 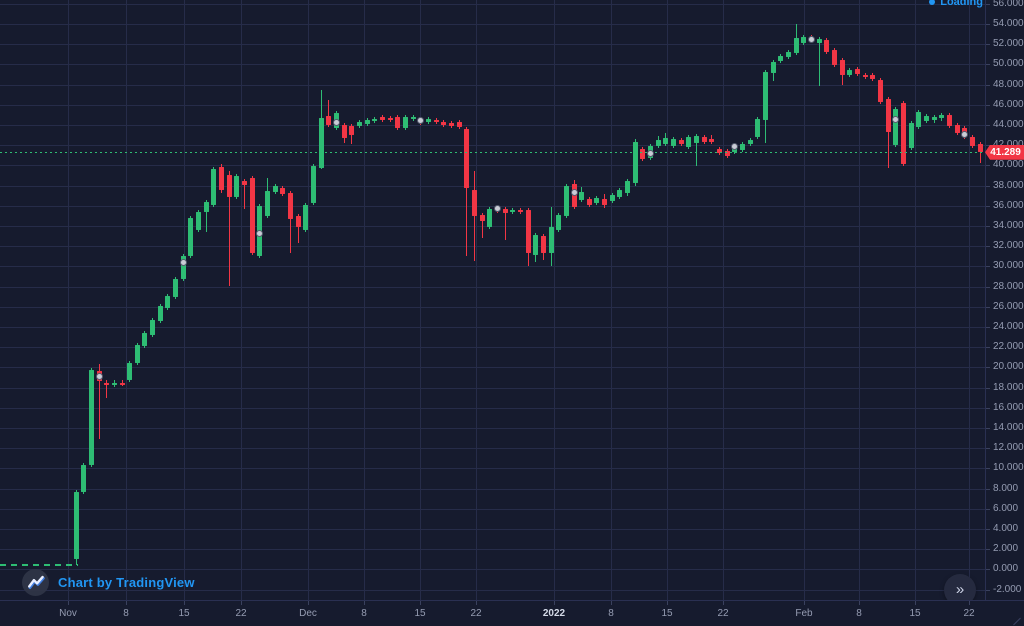 What do you see at coordinates (39, 564) in the screenshot?
I see `baseline-dashed-line` at bounding box center [39, 564].